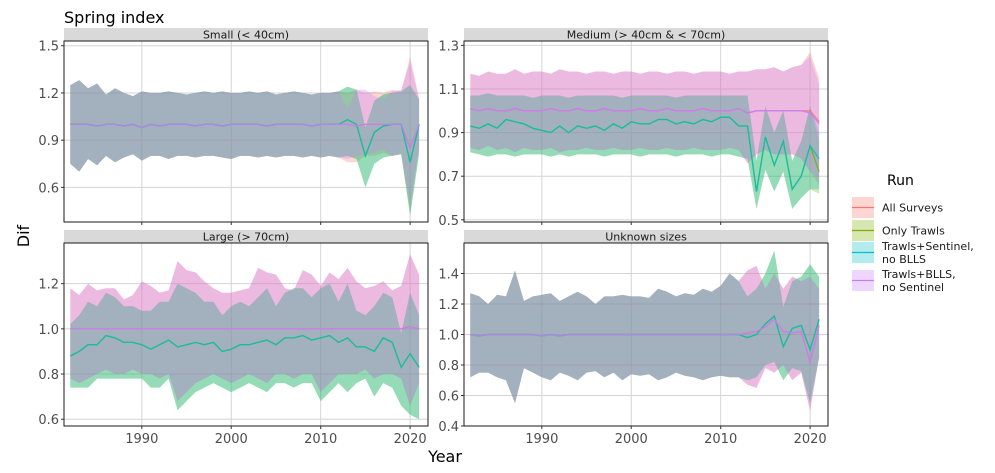 This screenshot has height=473, width=995. Describe the element at coordinates (904, 259) in the screenshot. I see `legend-label: no BLLS` at that location.